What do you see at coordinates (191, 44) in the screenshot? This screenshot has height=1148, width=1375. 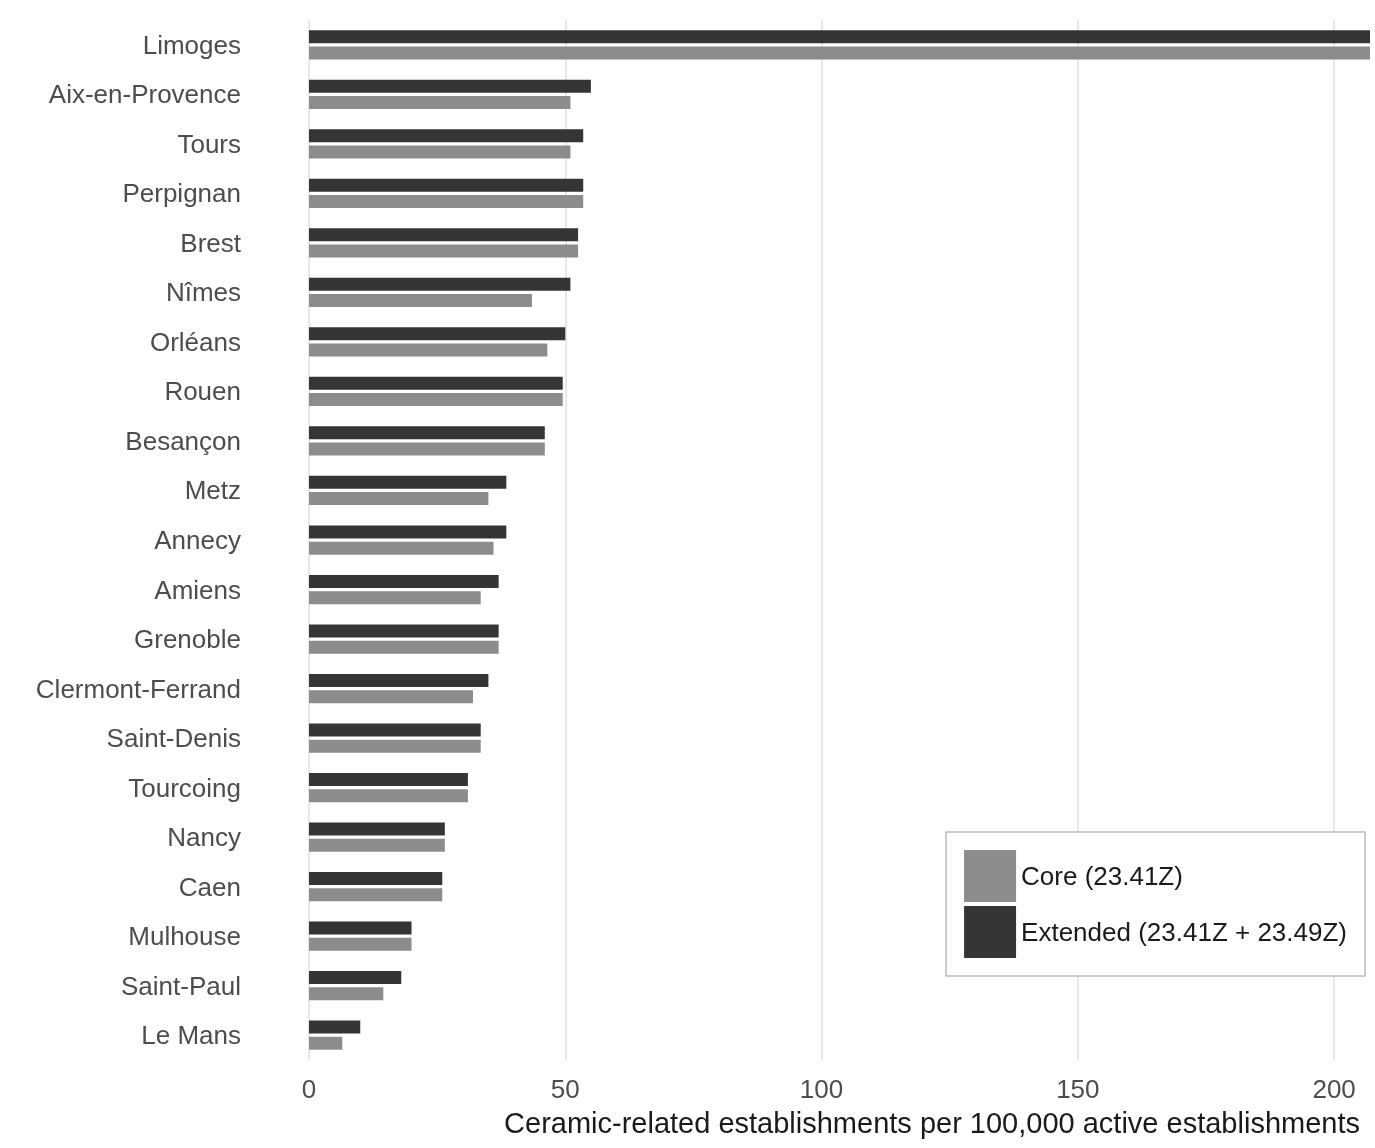 I see `y-tick-label: Limoges` at bounding box center [191, 44].